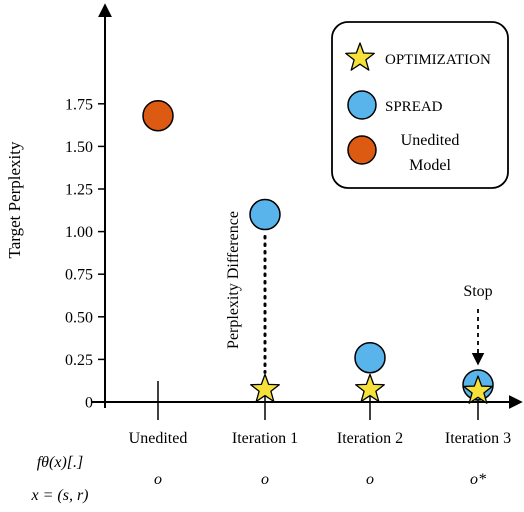  Describe the element at coordinates (265, 438) in the screenshot. I see `x-tick-label-1: Iteration 1` at that location.